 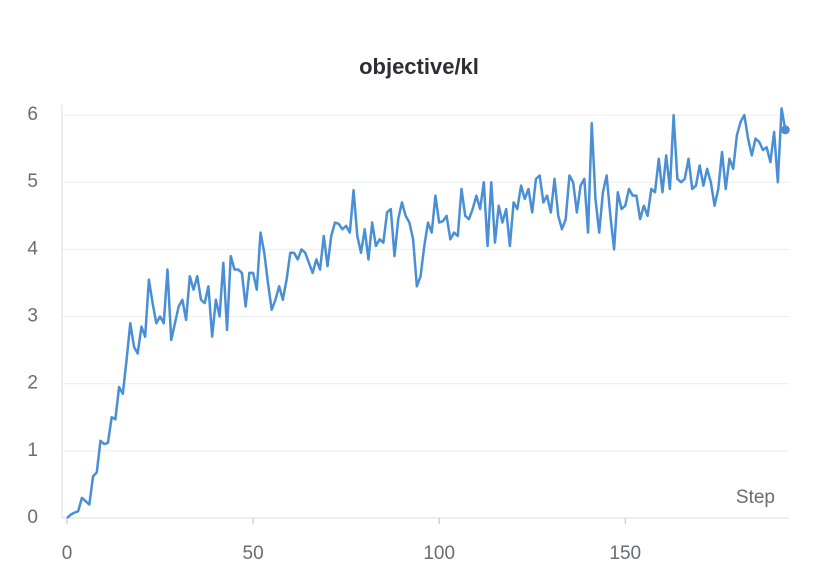 I want to click on x-tick-label: 0, so click(x=67, y=553).